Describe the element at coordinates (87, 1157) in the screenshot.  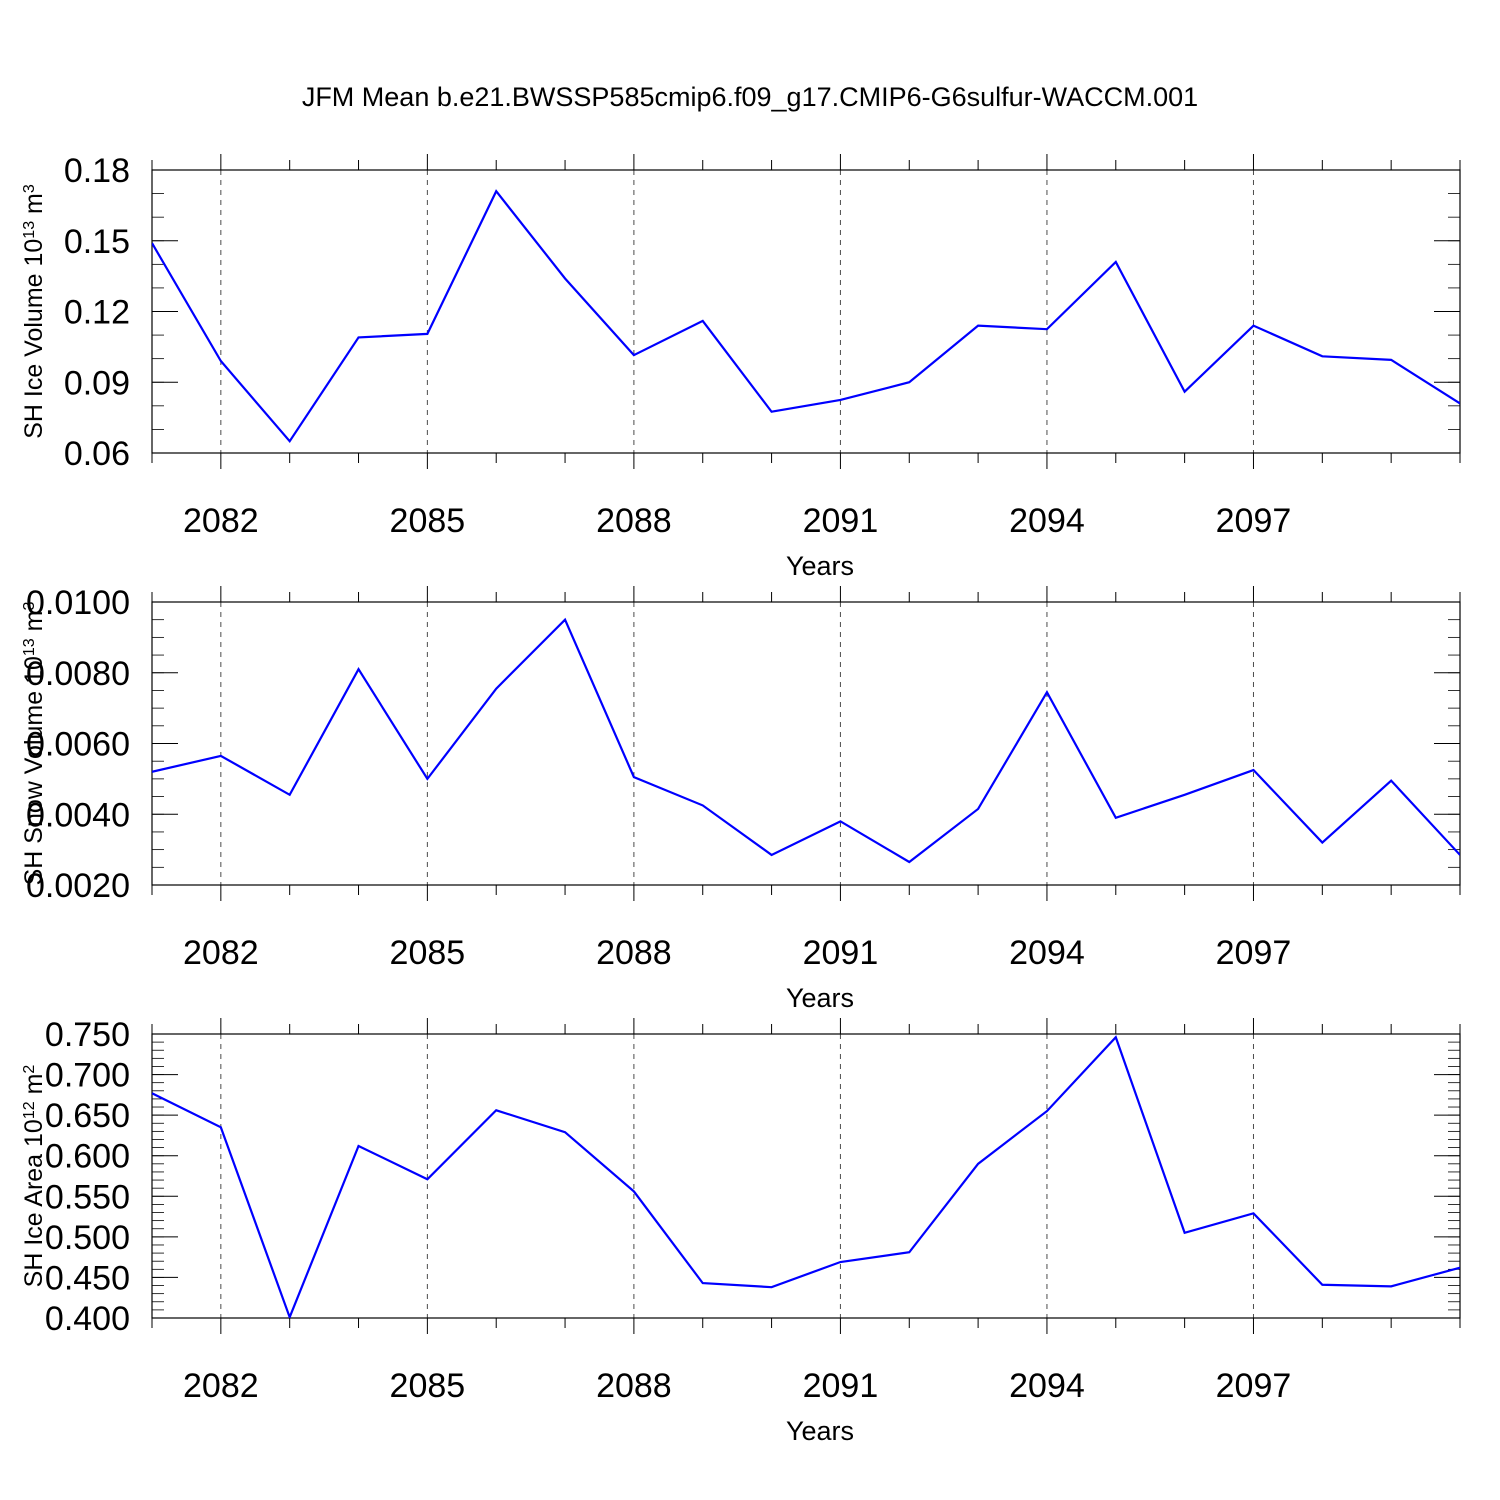
I see `y-tick-label: 0.600` at that location.